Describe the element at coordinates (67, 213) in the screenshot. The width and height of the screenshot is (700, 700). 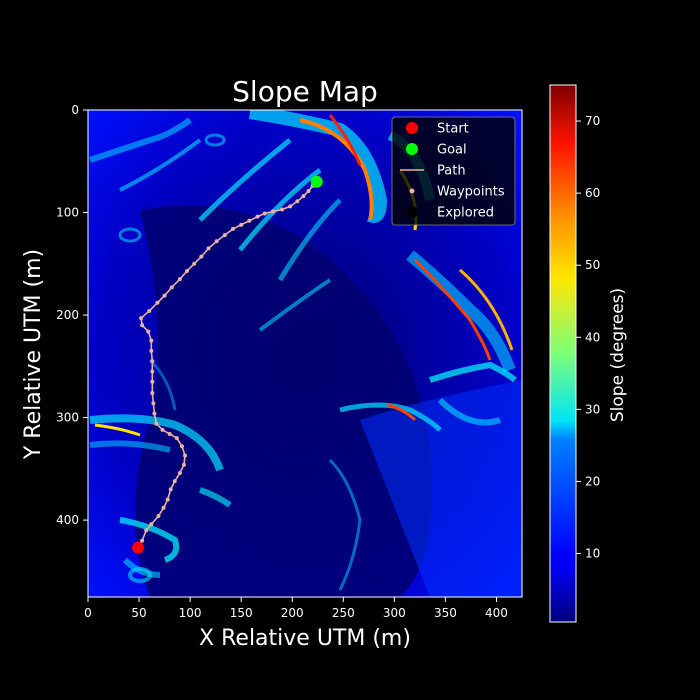
I see `y-tick-label: 100` at that location.